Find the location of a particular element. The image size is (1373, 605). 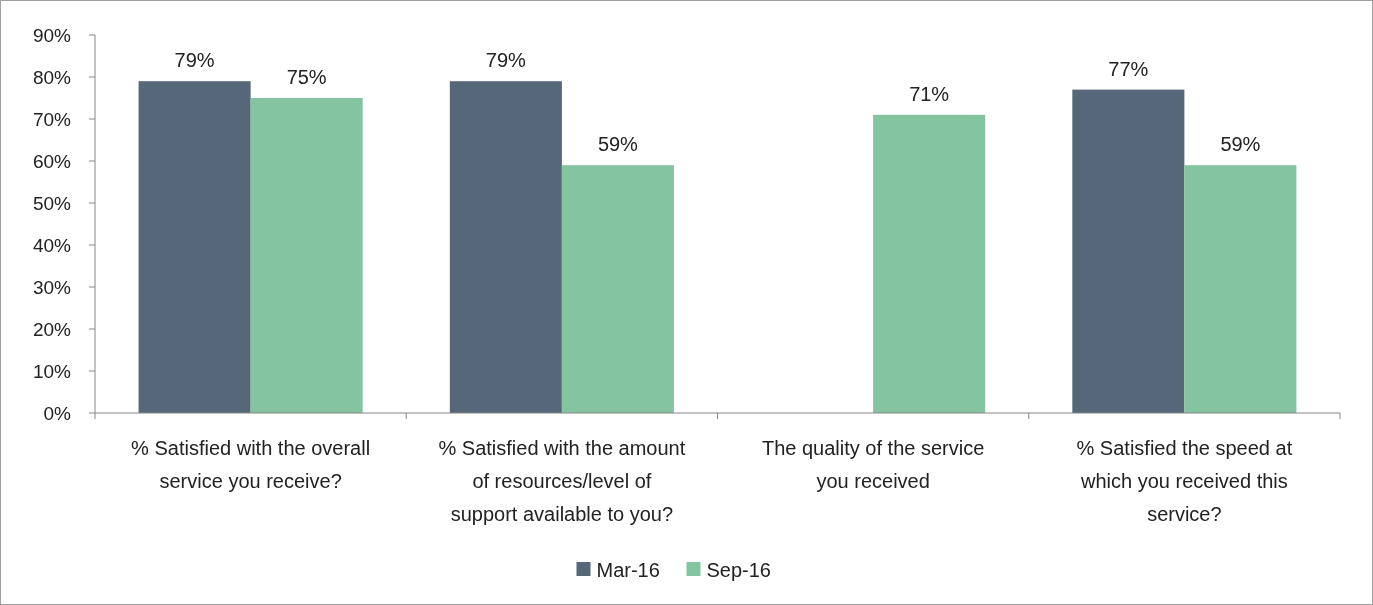

y-tick-label: 10% is located at coordinates (52, 371).